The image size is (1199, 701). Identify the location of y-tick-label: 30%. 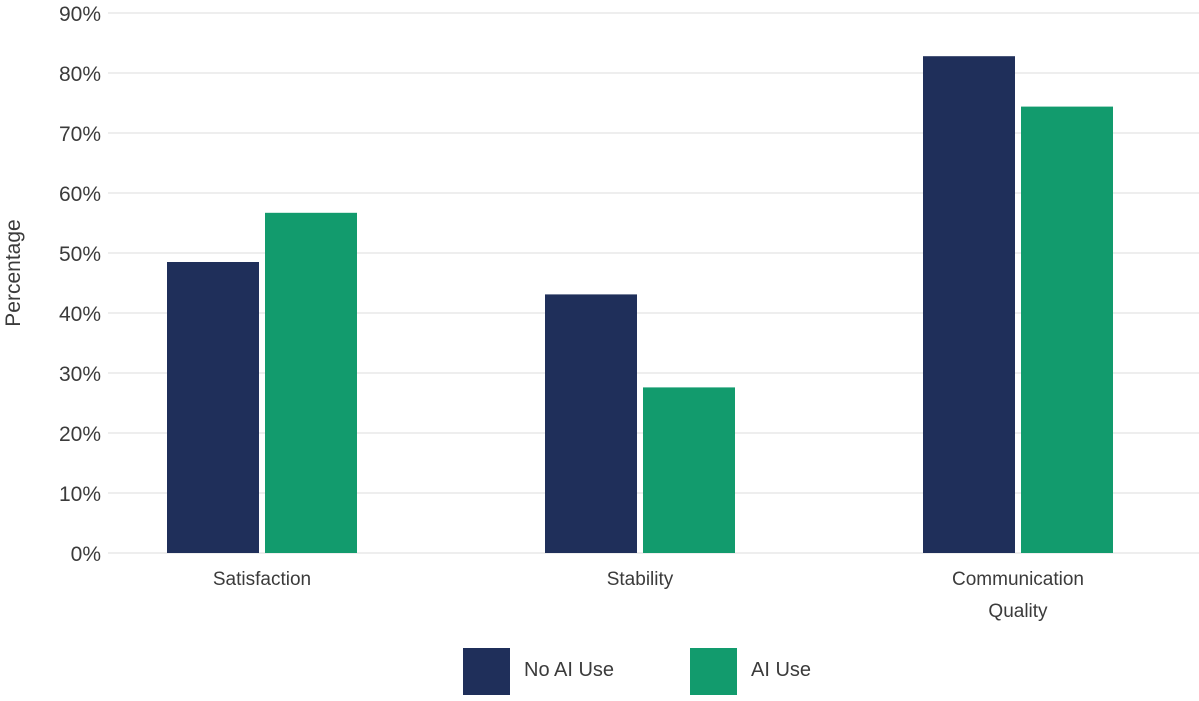
(80, 374).